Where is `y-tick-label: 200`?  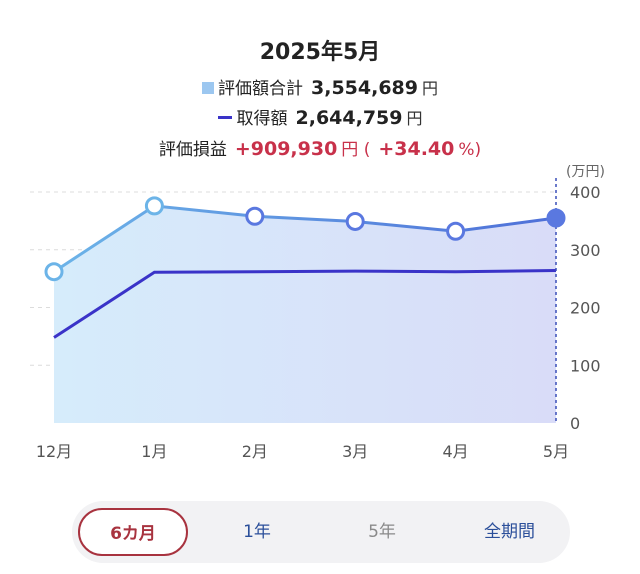 y-tick-label: 200 is located at coordinates (585, 308).